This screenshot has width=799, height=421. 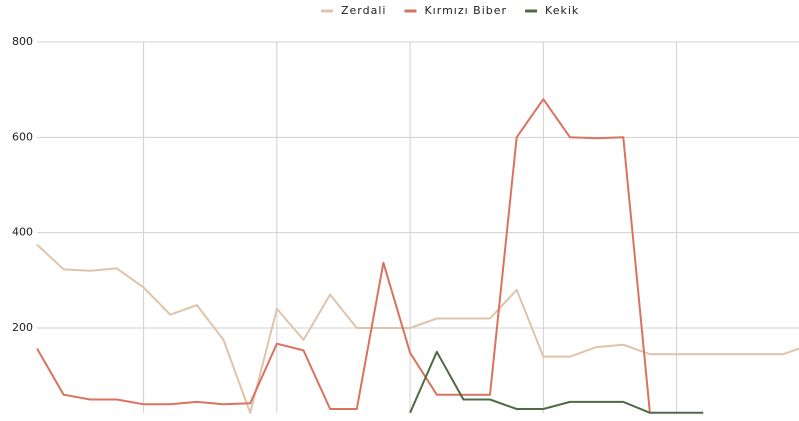 I want to click on y-tick-label: 800, so click(x=22, y=41).